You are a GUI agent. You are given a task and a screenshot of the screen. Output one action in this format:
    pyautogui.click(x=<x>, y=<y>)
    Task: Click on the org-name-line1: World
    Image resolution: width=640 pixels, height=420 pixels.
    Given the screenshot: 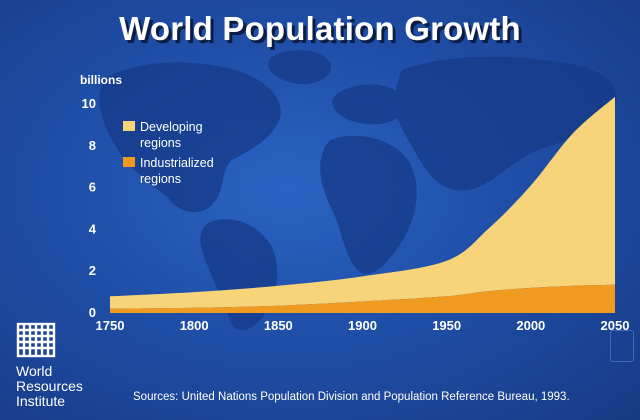 What is the action you would take?
    pyautogui.click(x=34, y=371)
    